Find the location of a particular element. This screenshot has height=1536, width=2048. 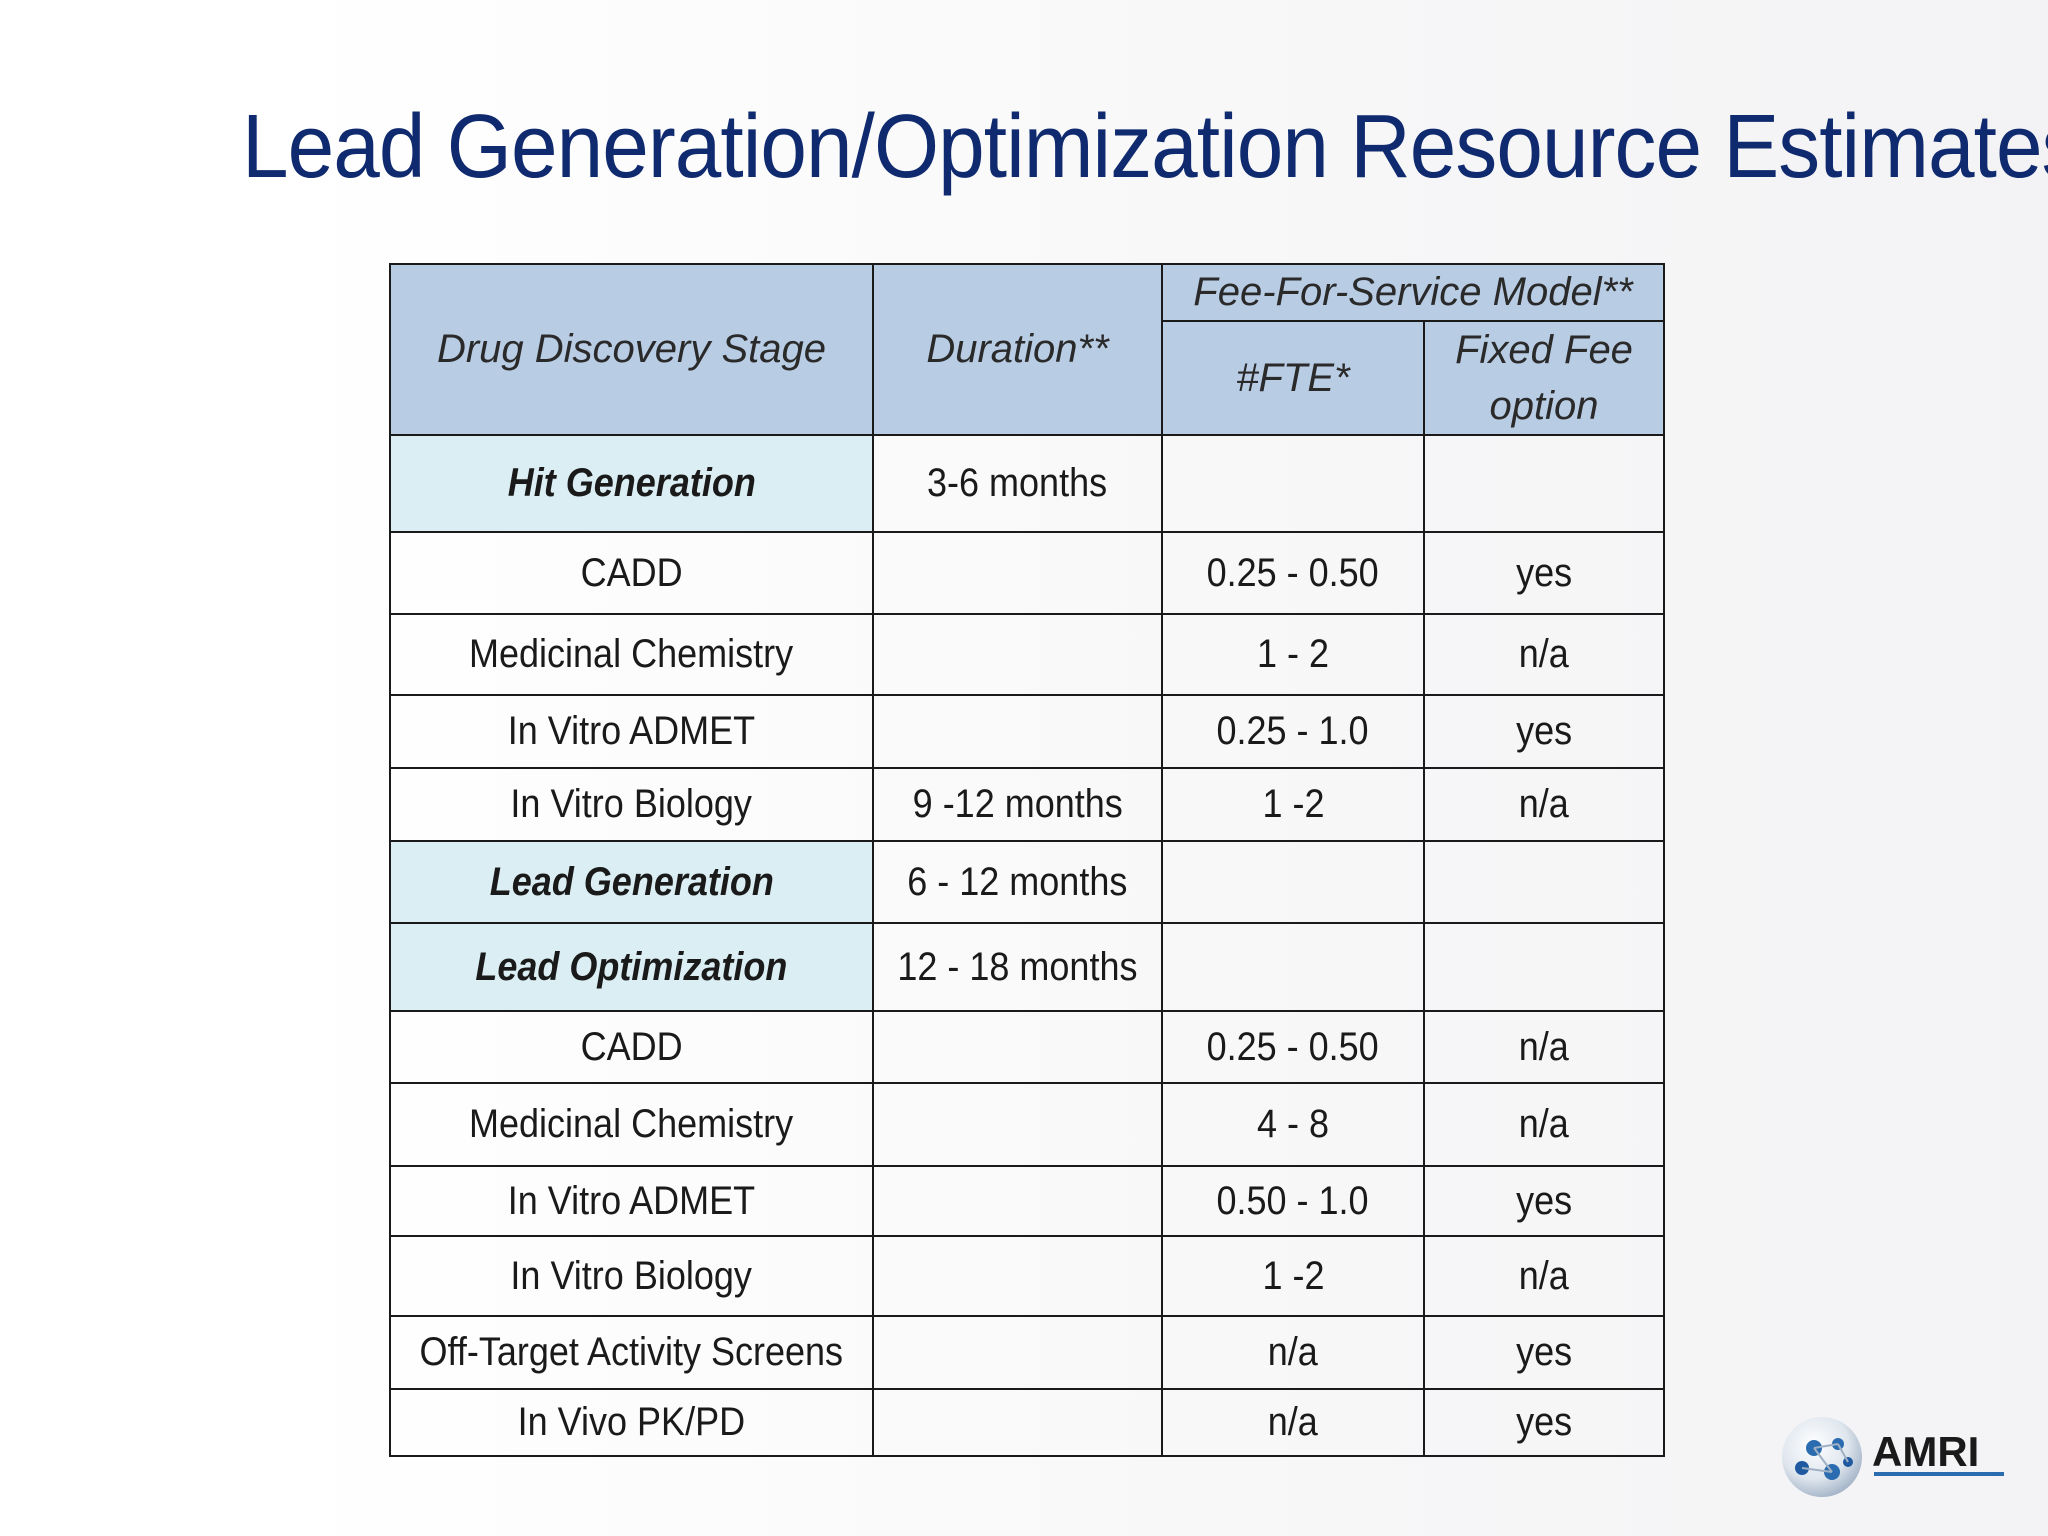

fte-cell-text: 4 - 8 is located at coordinates (1293, 1124).